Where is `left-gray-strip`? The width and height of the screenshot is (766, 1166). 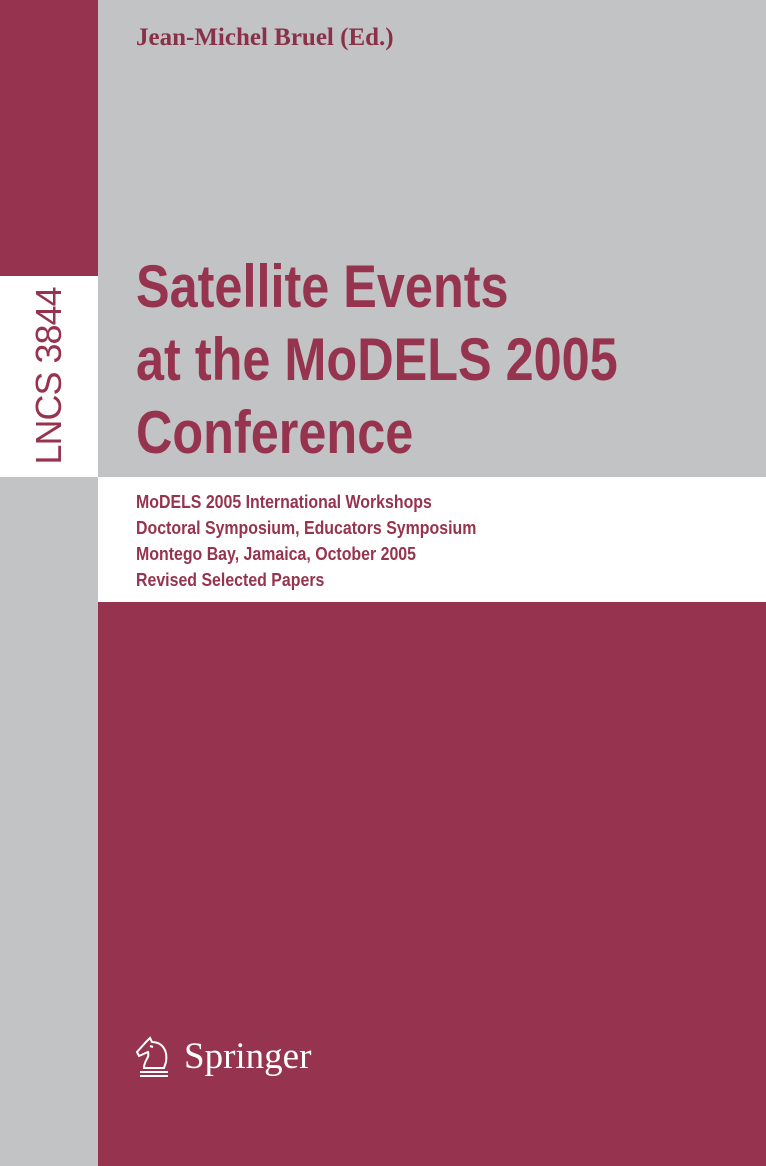
left-gray-strip is located at coordinates (49, 821).